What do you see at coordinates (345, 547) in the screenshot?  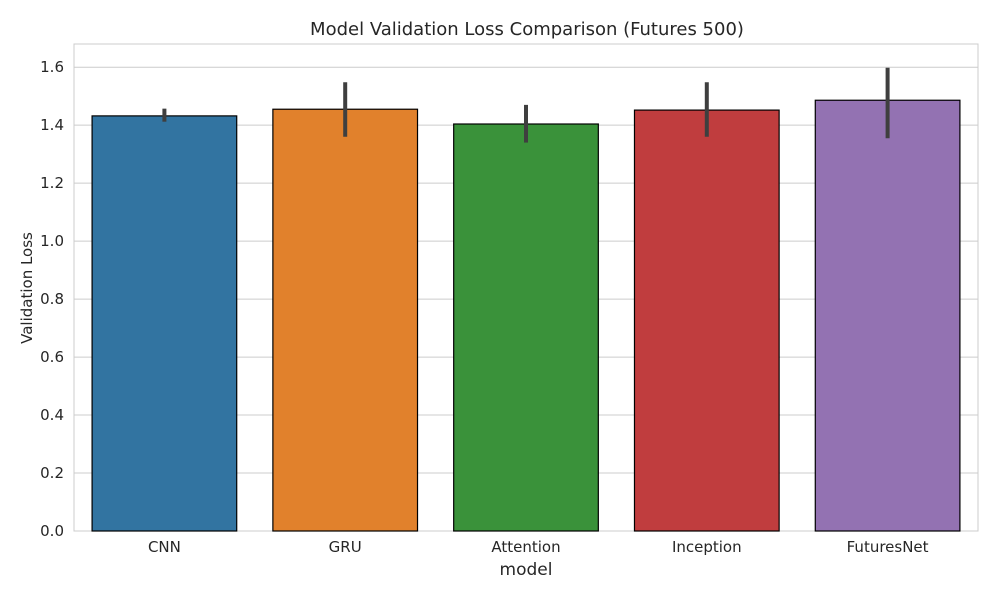 I see `x-tick-label: GRU` at bounding box center [345, 547].